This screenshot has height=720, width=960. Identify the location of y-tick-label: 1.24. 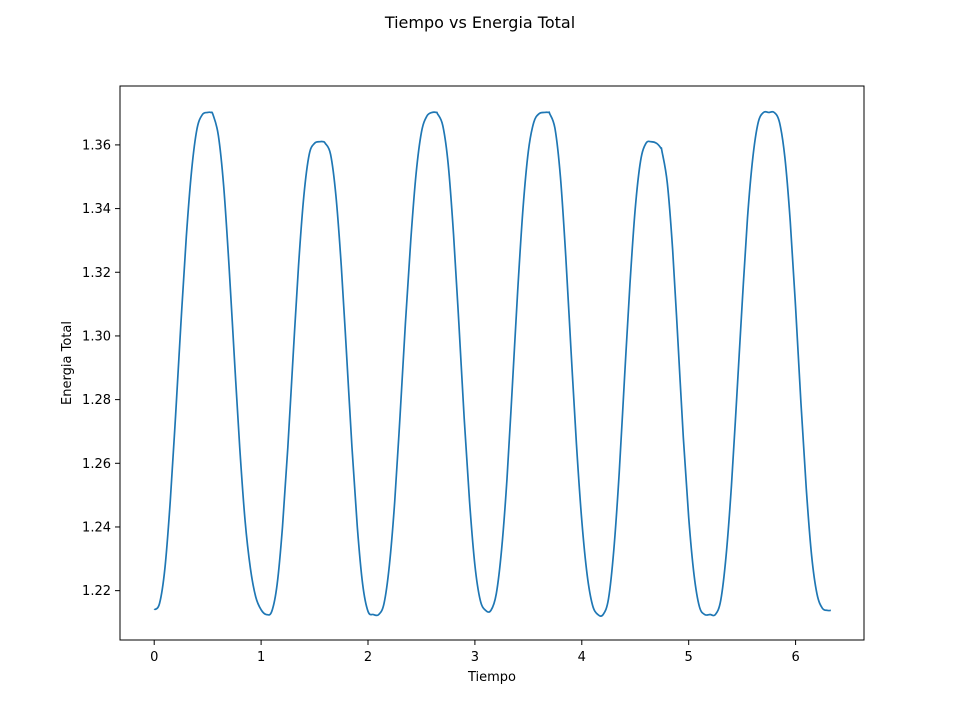
(96, 527).